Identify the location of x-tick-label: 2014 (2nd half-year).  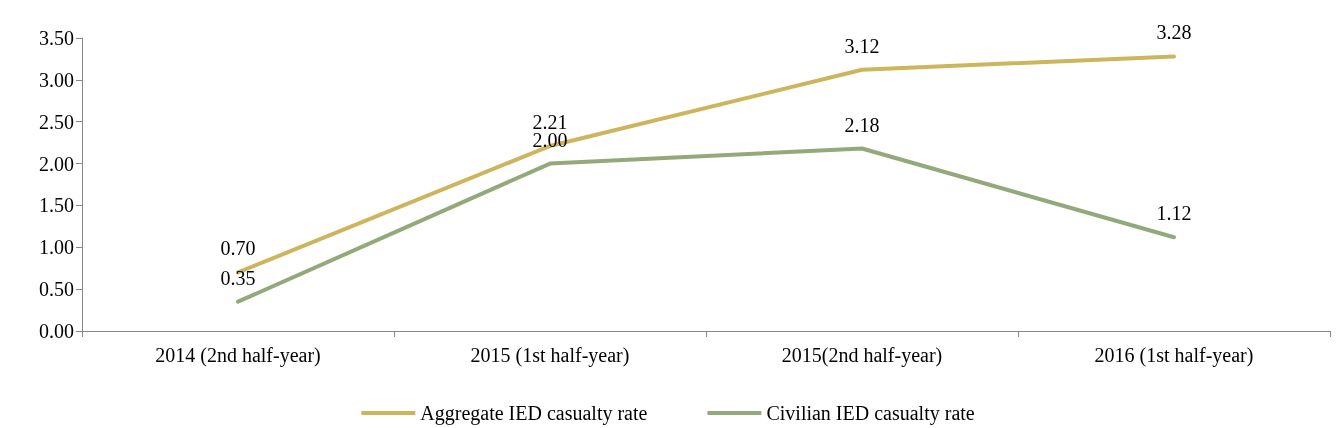
(238, 355).